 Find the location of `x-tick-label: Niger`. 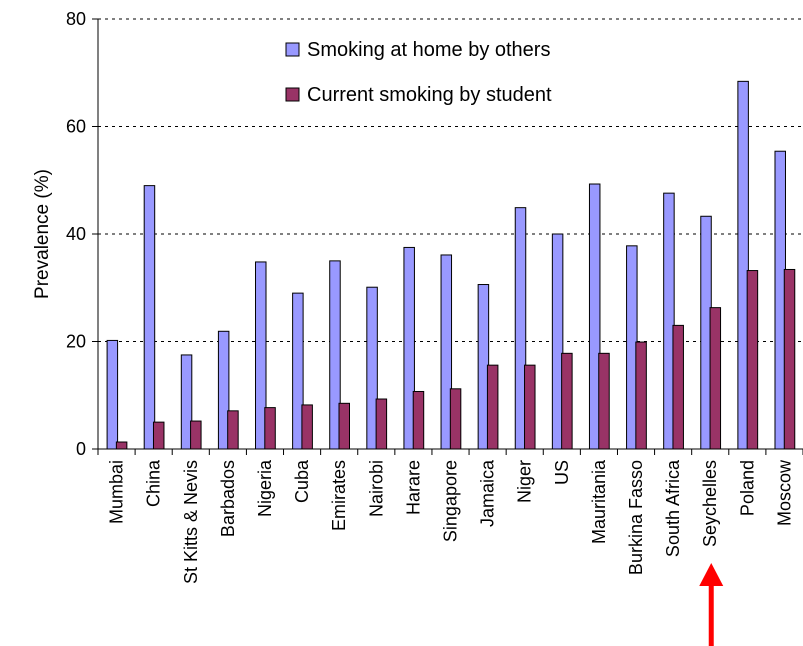

x-tick-label: Niger is located at coordinates (525, 481).